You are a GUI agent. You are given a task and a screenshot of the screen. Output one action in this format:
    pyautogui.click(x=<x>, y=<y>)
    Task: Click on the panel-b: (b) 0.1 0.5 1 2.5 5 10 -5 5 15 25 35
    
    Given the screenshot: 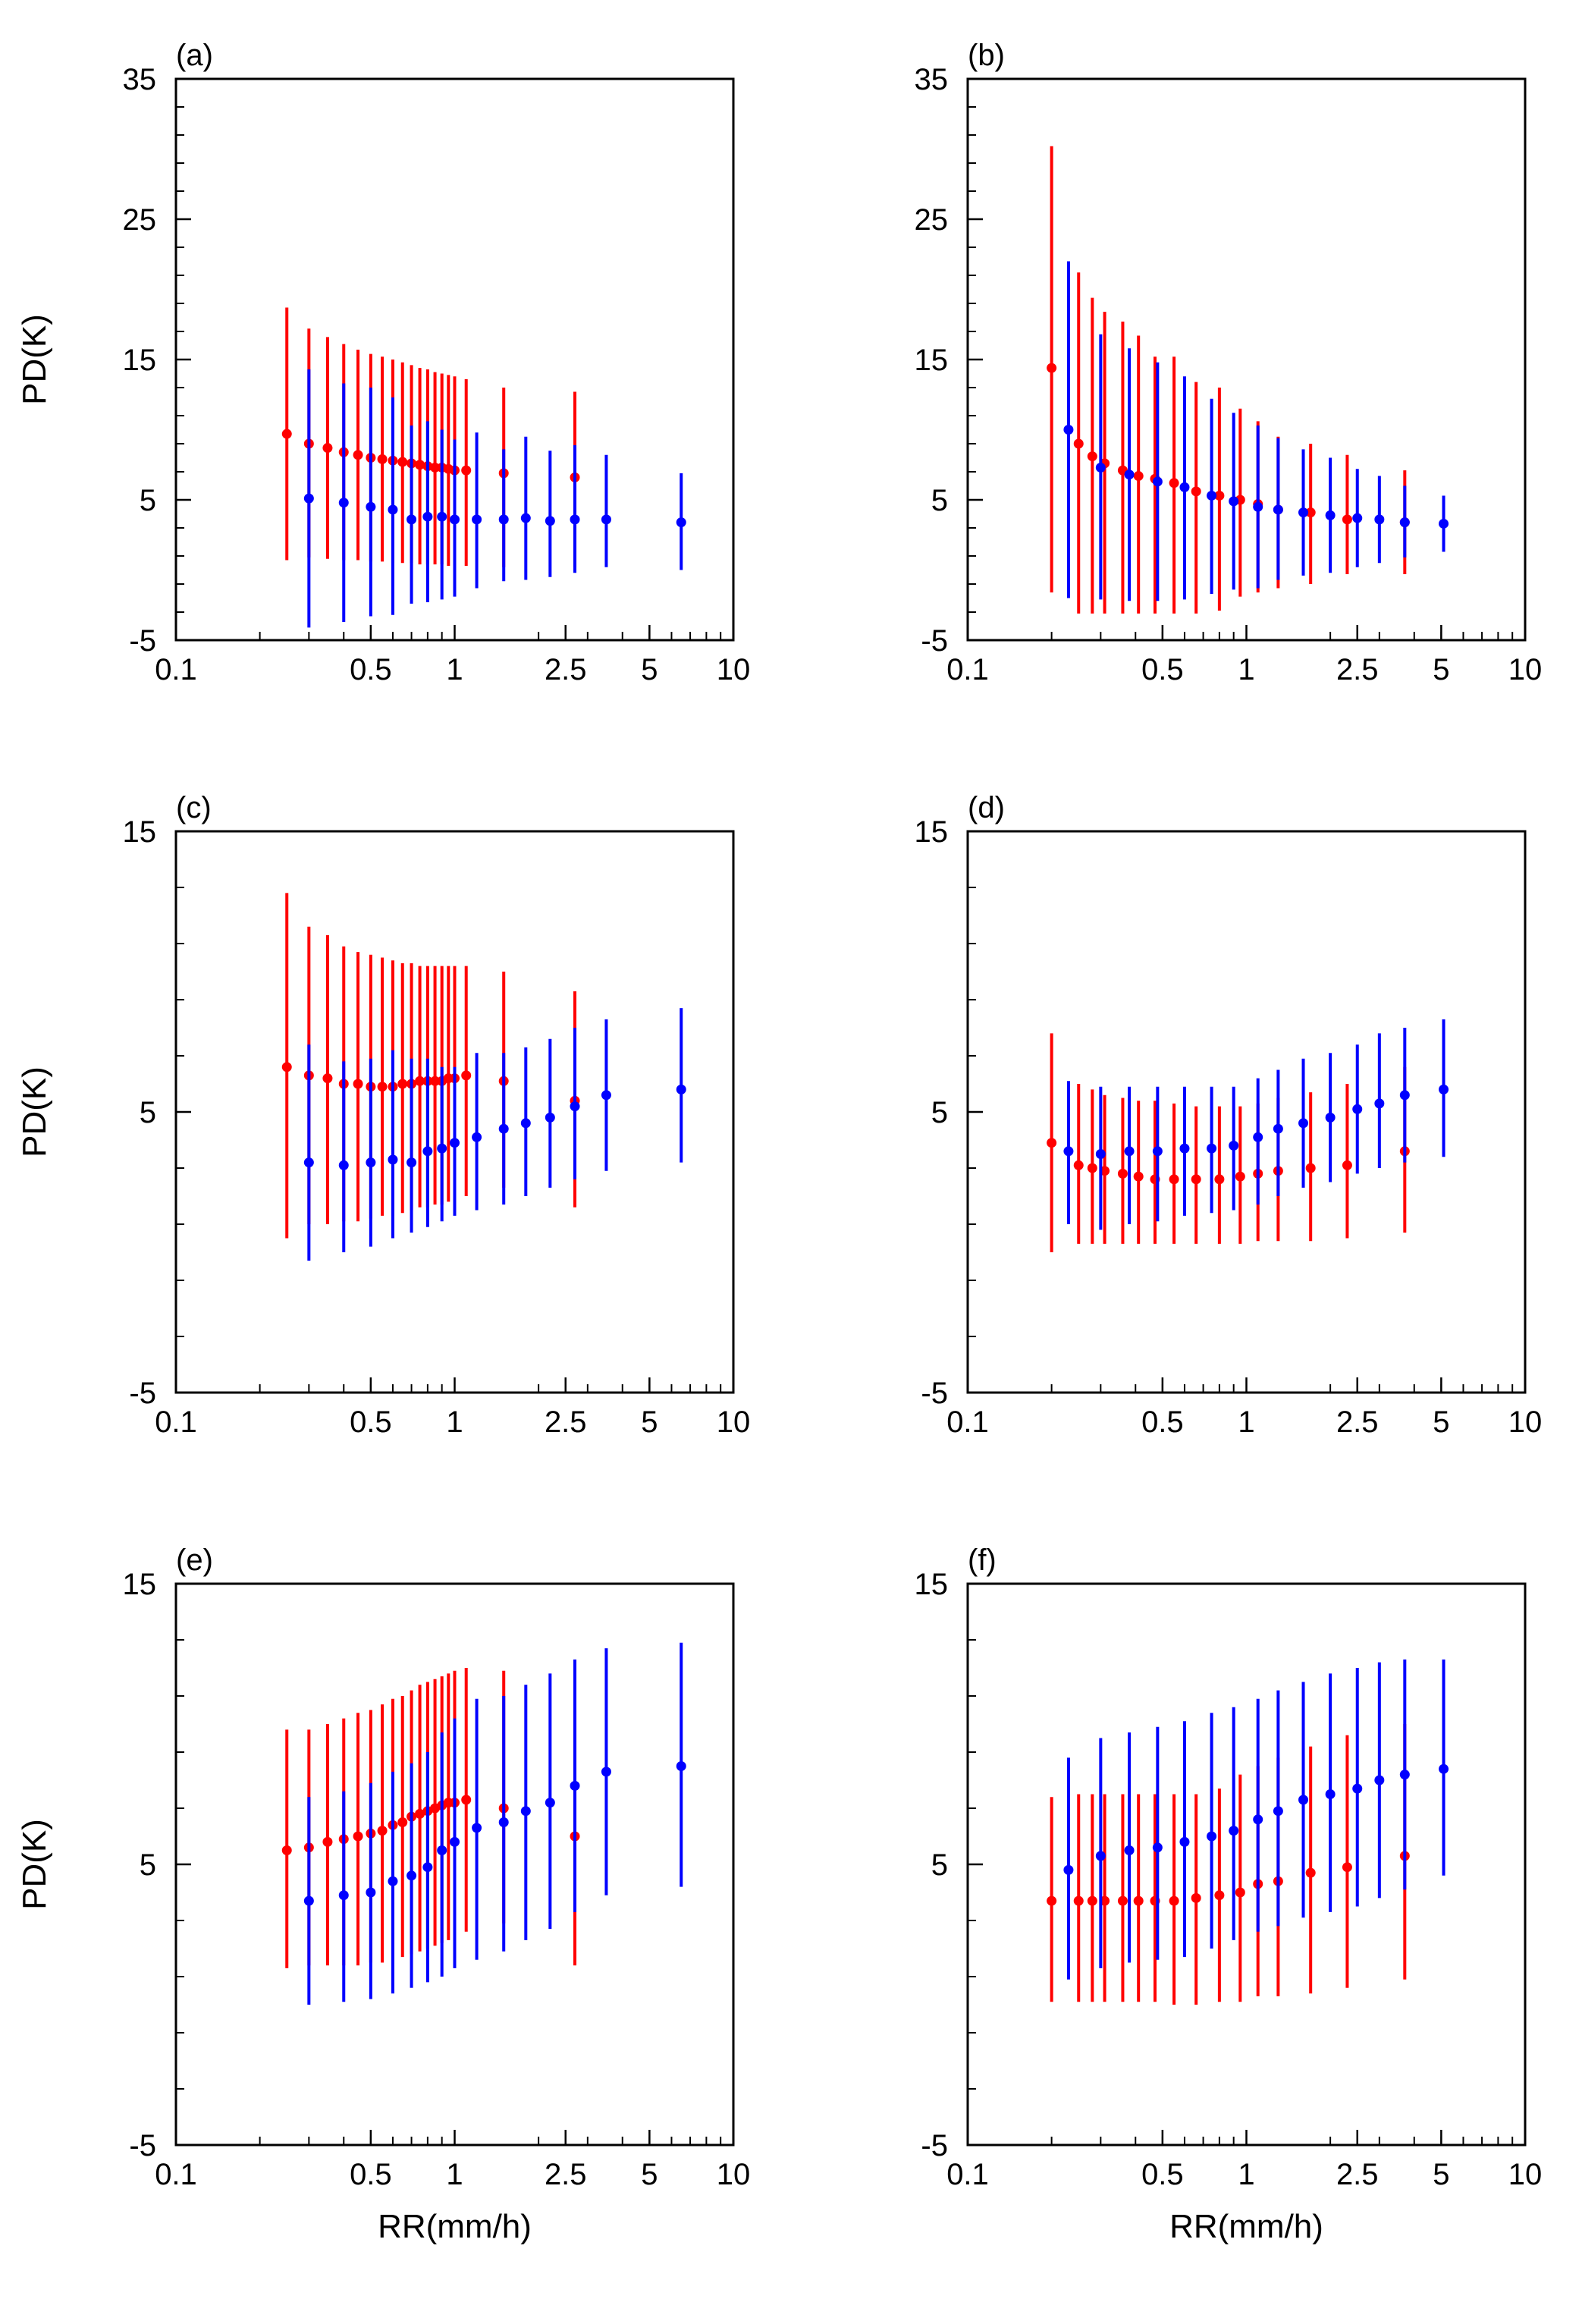 What is the action you would take?
    pyautogui.click(x=1229, y=362)
    